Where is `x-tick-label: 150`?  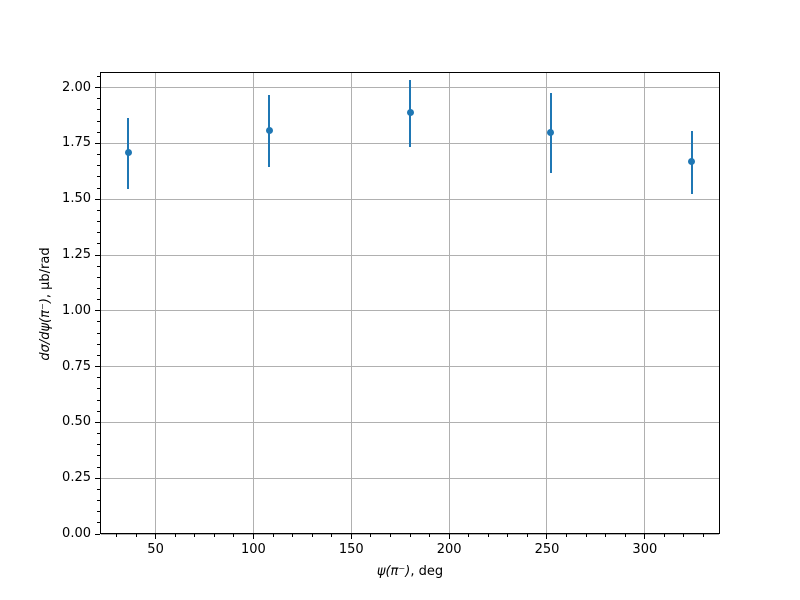
x-tick-label: 150 is located at coordinates (351, 549).